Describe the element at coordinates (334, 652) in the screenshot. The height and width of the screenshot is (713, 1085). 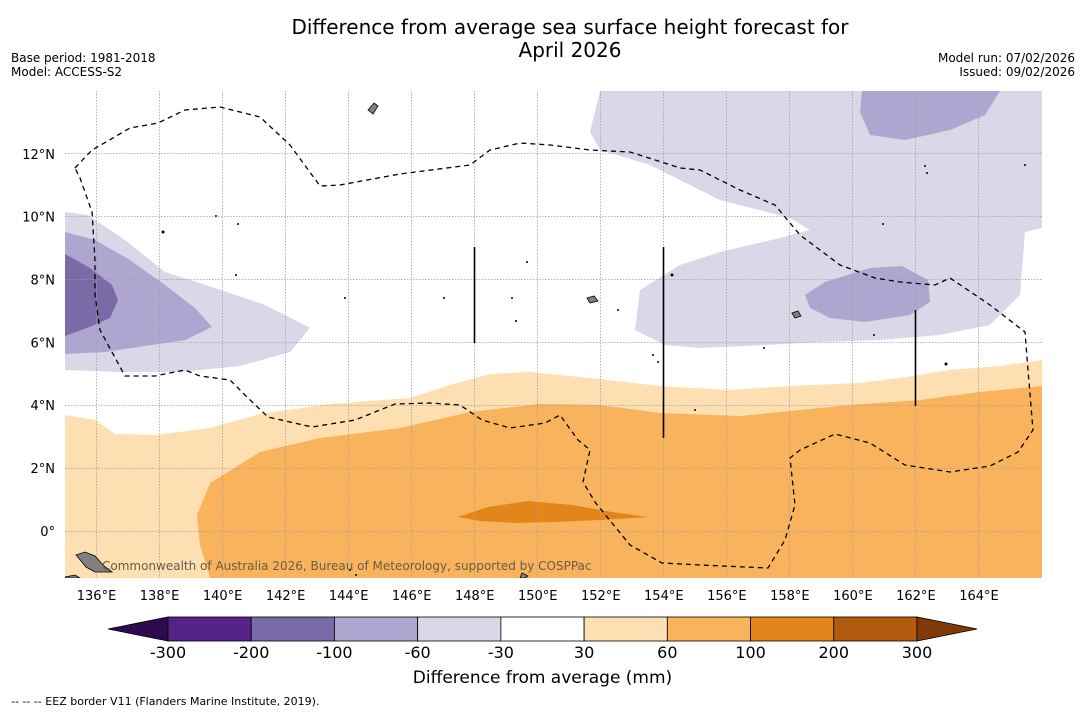
I see `colorbar-tick-label: -100` at that location.